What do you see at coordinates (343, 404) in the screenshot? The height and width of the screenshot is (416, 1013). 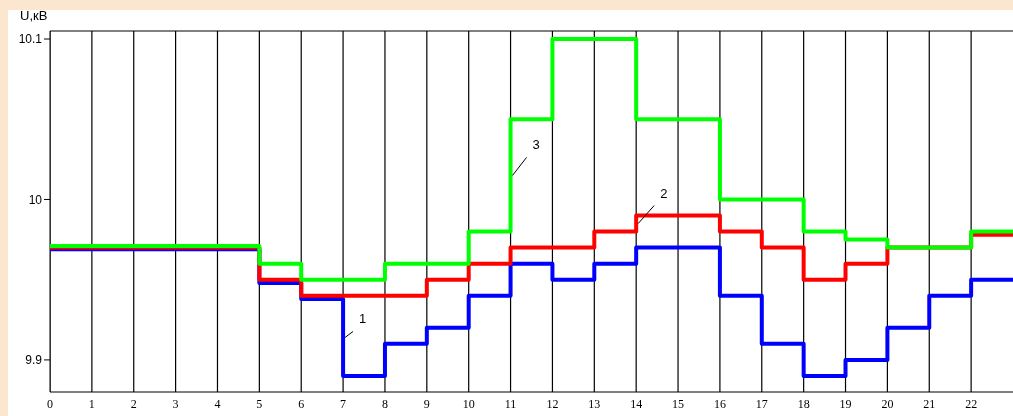 I see `x-tick-label: 7` at bounding box center [343, 404].